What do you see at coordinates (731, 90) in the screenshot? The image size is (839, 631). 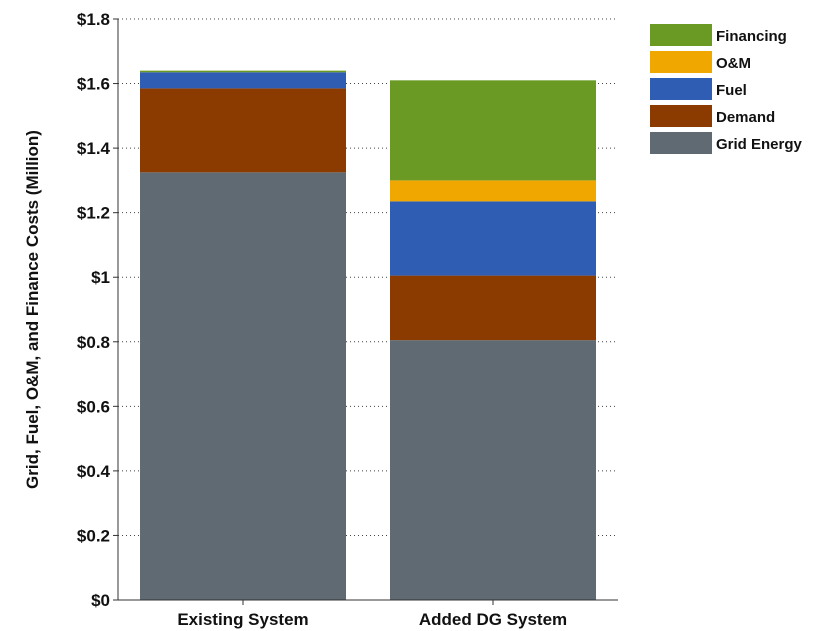 I see `legend-label: Fuel` at bounding box center [731, 90].